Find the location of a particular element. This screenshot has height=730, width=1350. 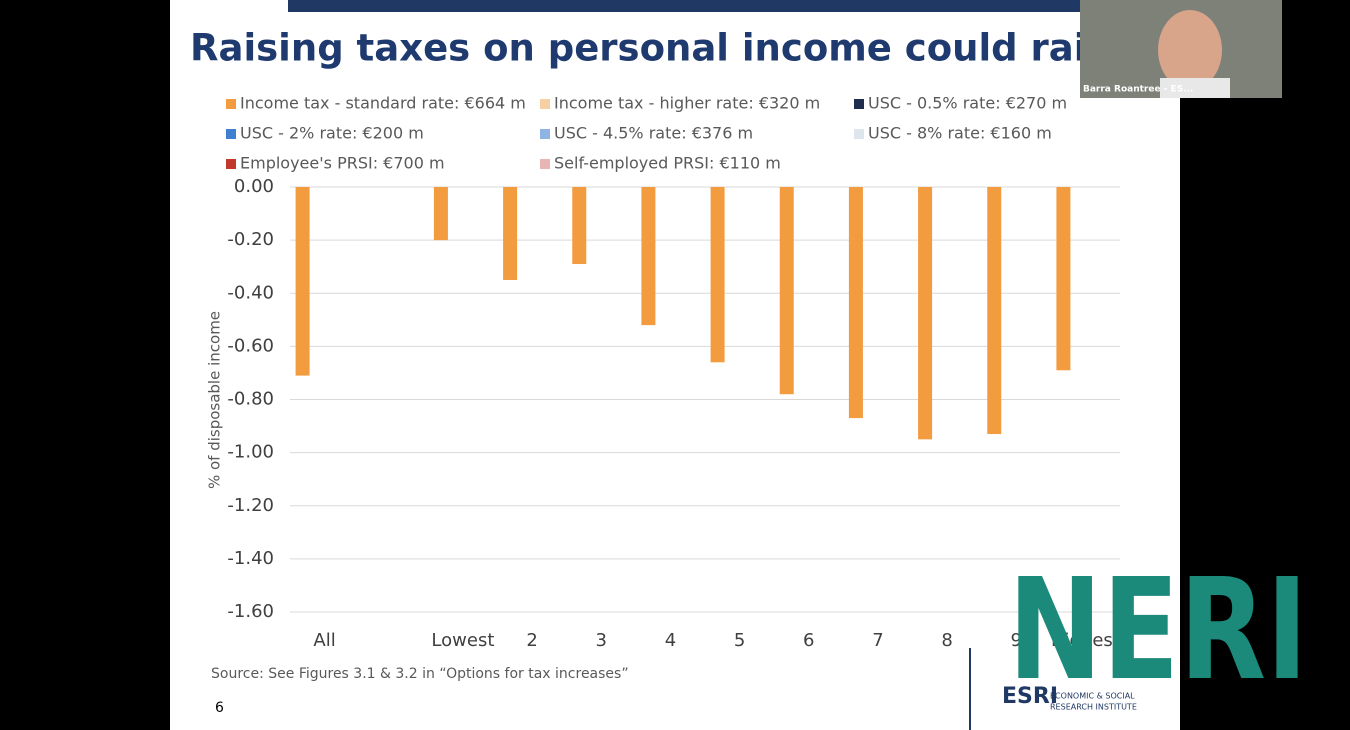

legend-label: USC - 4.5% rate: €376 m is located at coordinates (653, 133).